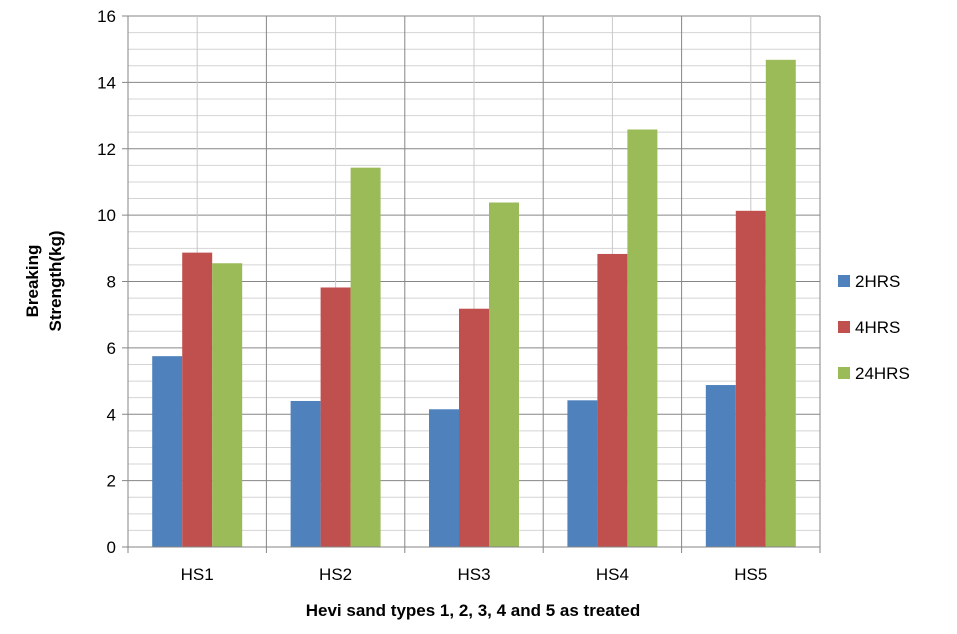 The height and width of the screenshot is (634, 957). Describe the element at coordinates (111, 547) in the screenshot. I see `y-tick-label: 0` at that location.